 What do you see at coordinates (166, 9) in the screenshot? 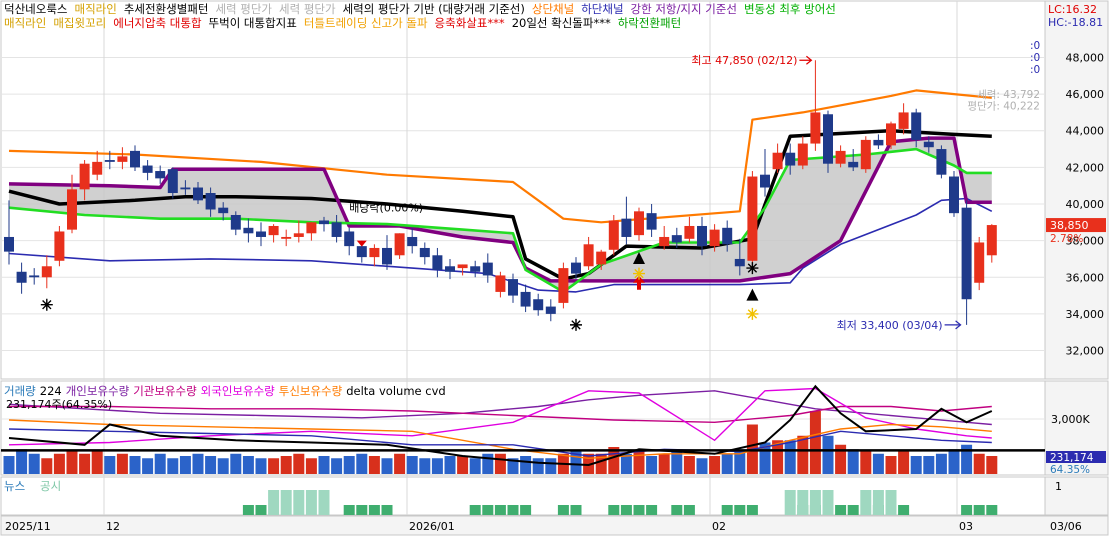
I see `legend-item: 추세전환생별패턴` at bounding box center [166, 9].